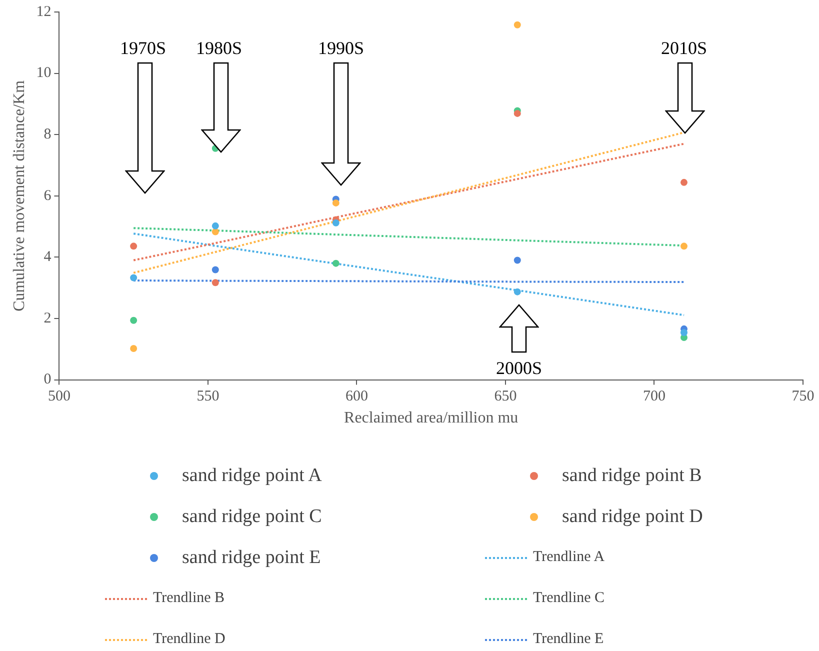 The height and width of the screenshot is (651, 819). I want to click on legend-label: sand ridge point B, so click(632, 475).